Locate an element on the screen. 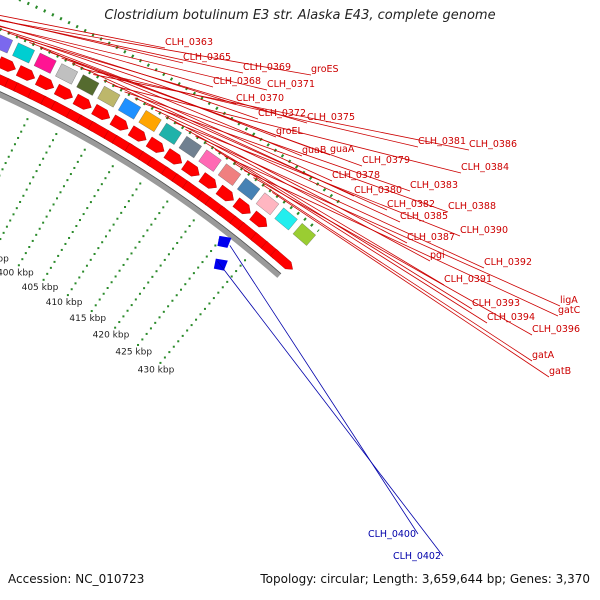  gene-label: CLH_0387 is located at coordinates (431, 237).